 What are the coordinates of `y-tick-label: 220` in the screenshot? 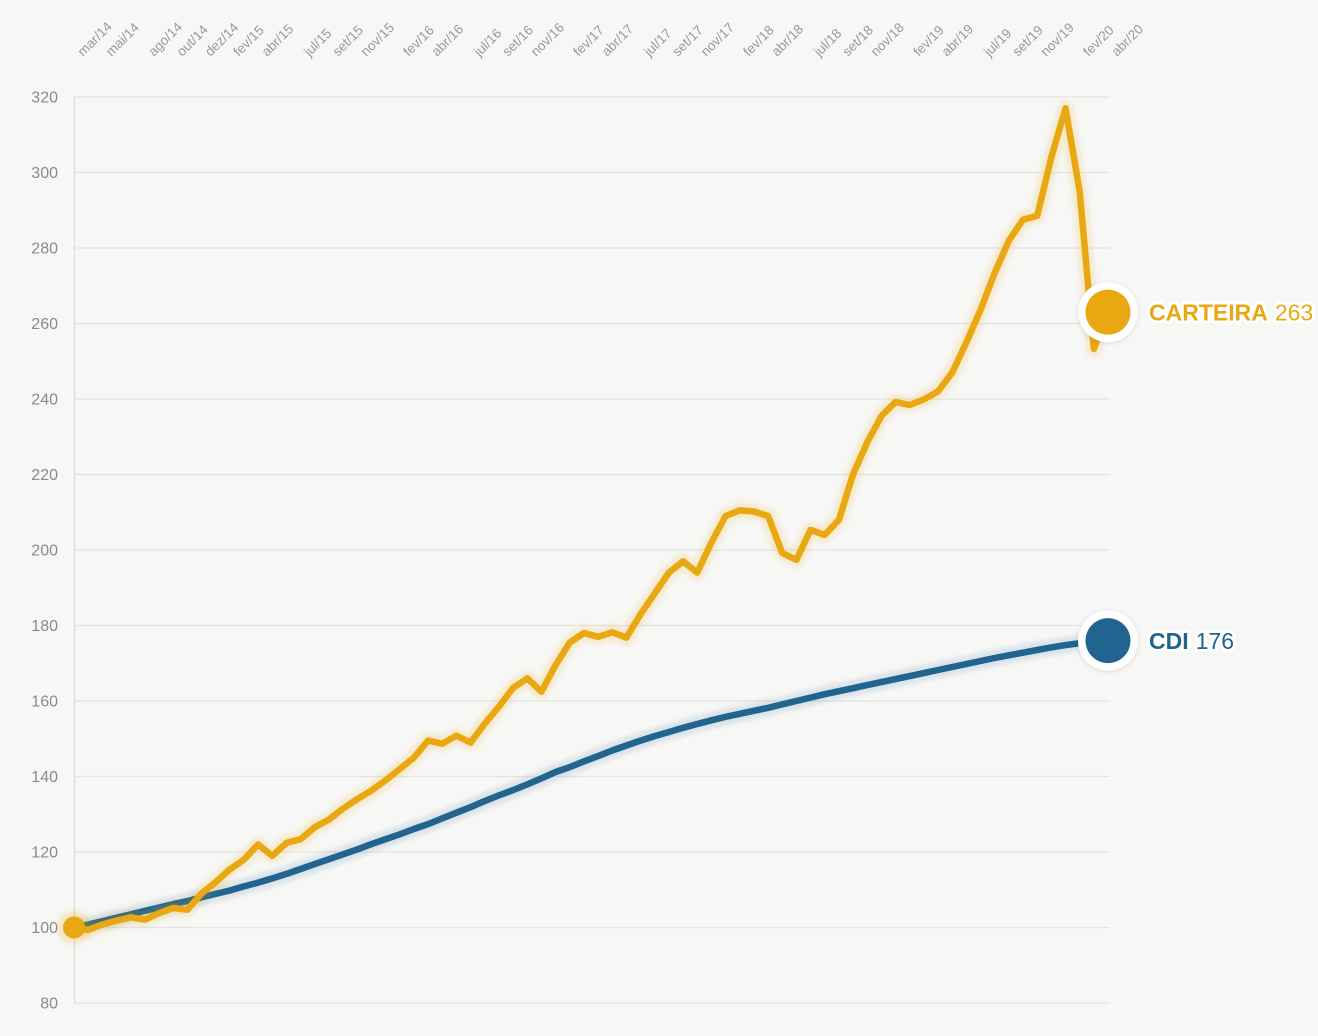 It's located at (44, 475).